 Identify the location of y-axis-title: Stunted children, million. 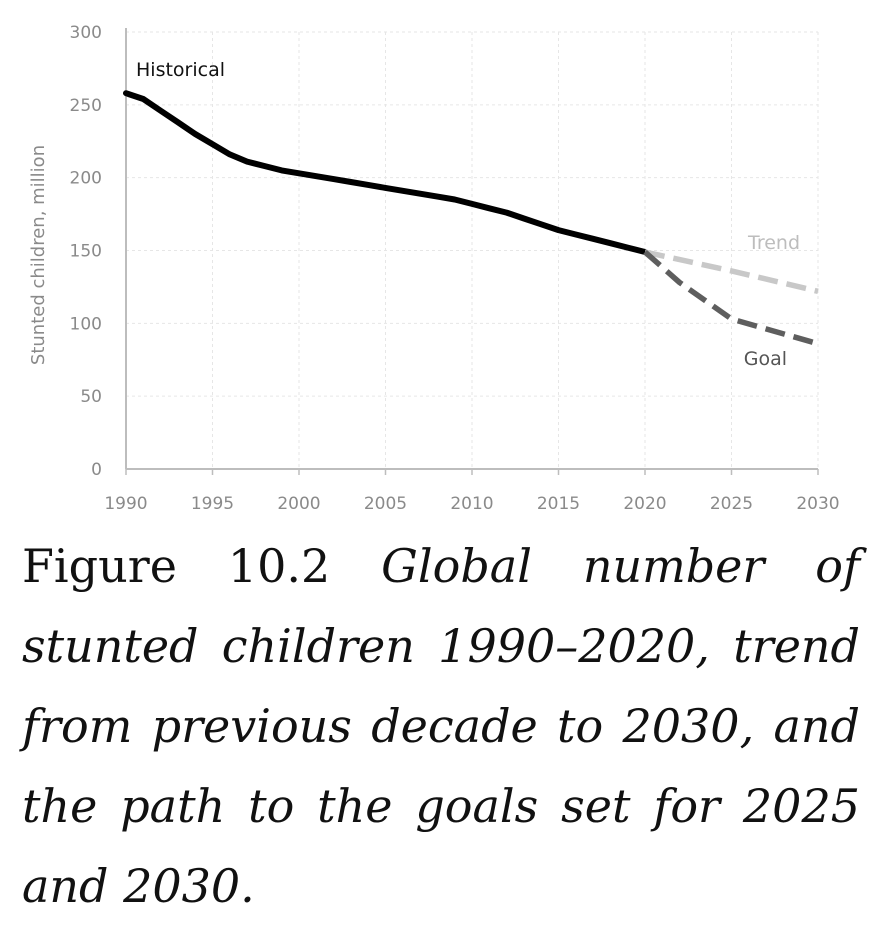
(38, 255).